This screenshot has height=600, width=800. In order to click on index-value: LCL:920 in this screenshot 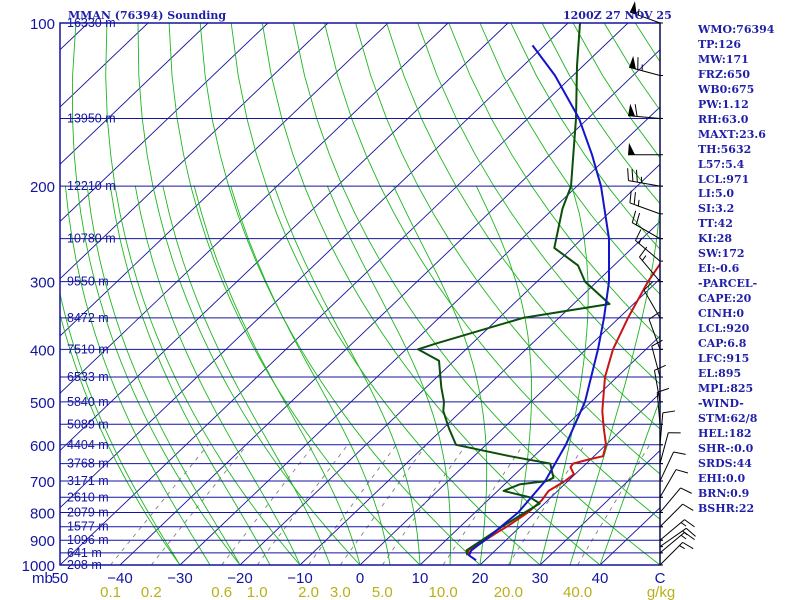, I will do `click(724, 329)`.